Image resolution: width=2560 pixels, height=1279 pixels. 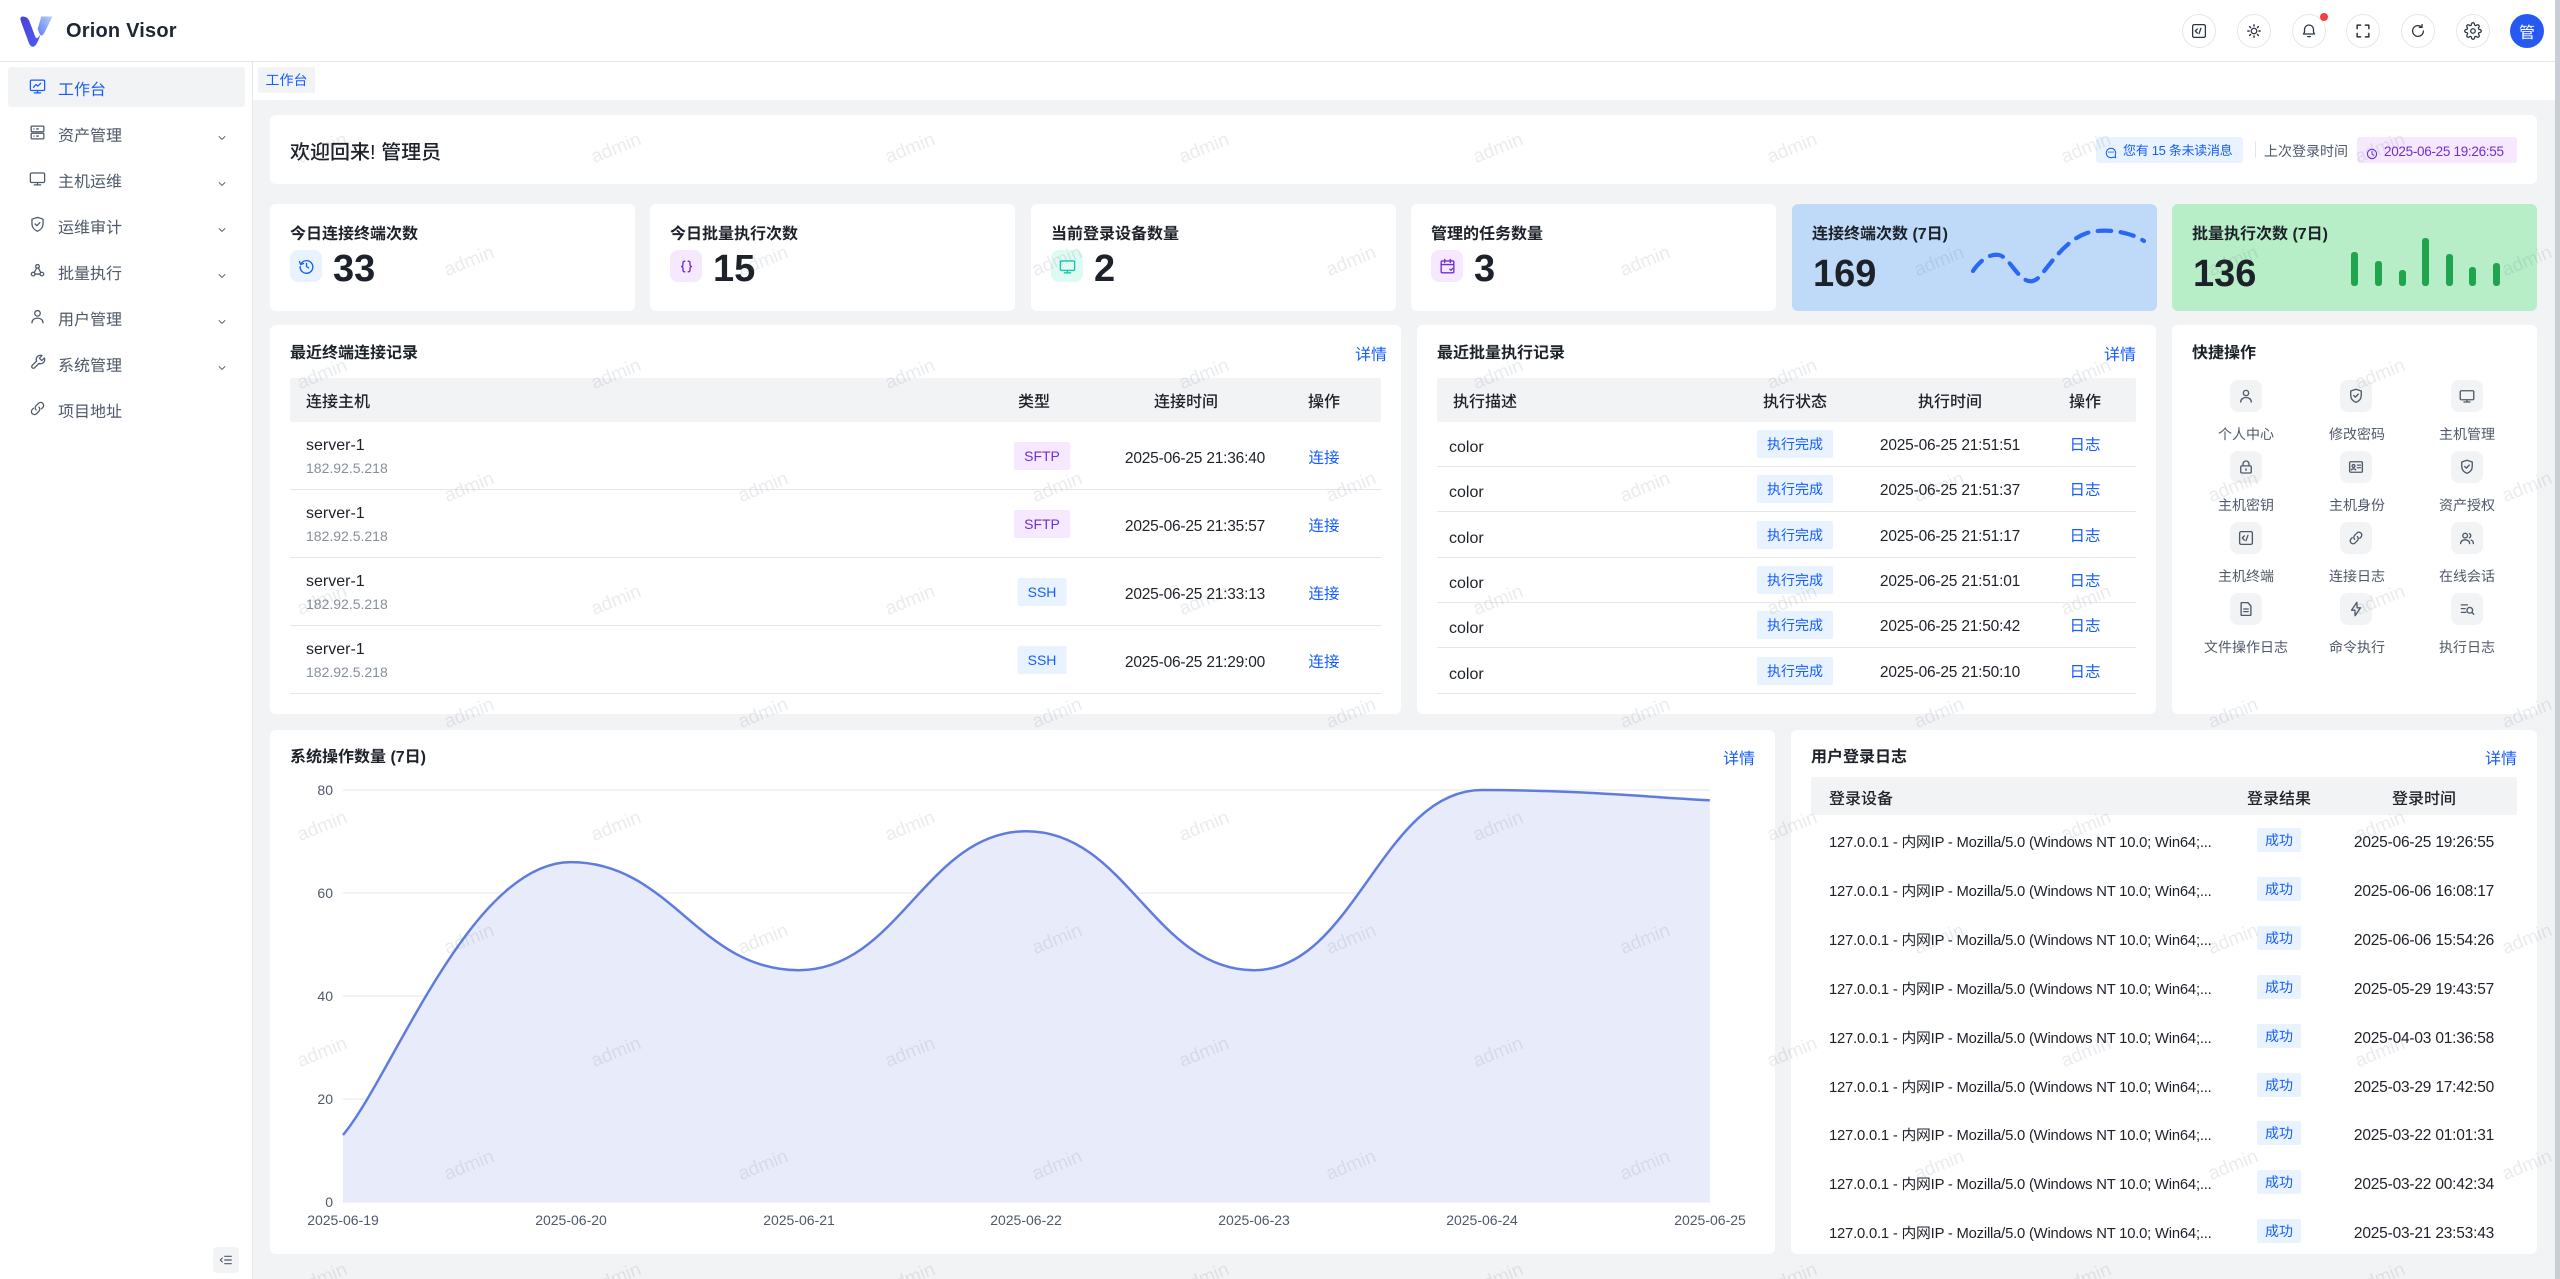 I want to click on svg-text: 2025-06-20, so click(x=571, y=1220).